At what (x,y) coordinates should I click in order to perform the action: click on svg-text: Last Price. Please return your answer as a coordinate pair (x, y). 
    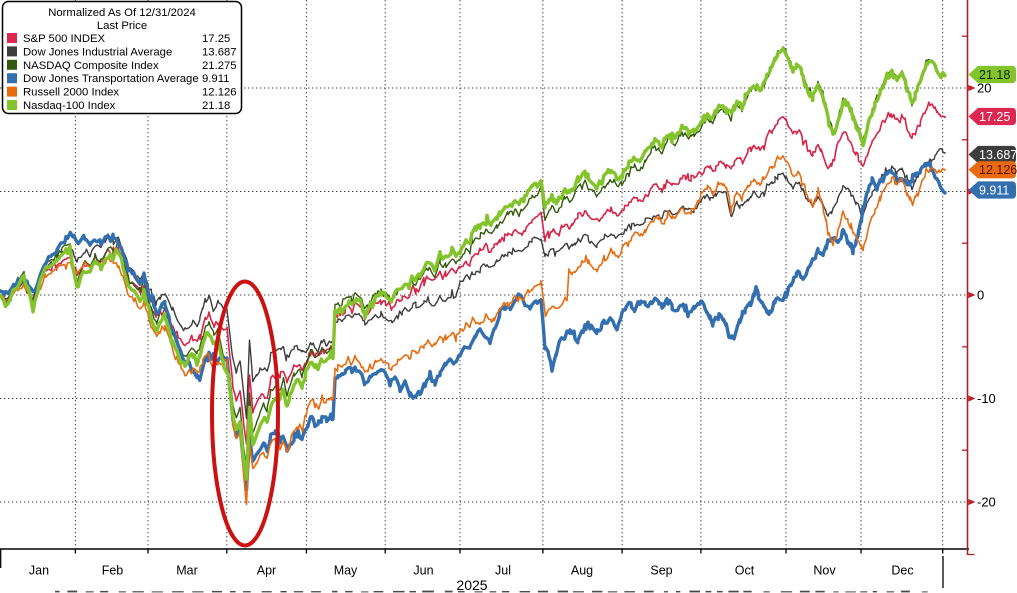
    Looking at the image, I should click on (122, 26).